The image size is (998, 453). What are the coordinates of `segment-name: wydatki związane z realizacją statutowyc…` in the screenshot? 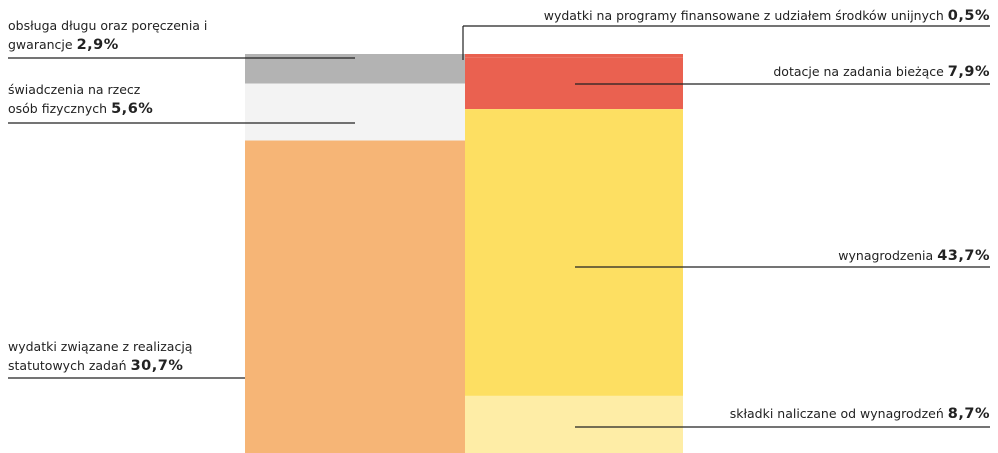 It's located at (100, 356).